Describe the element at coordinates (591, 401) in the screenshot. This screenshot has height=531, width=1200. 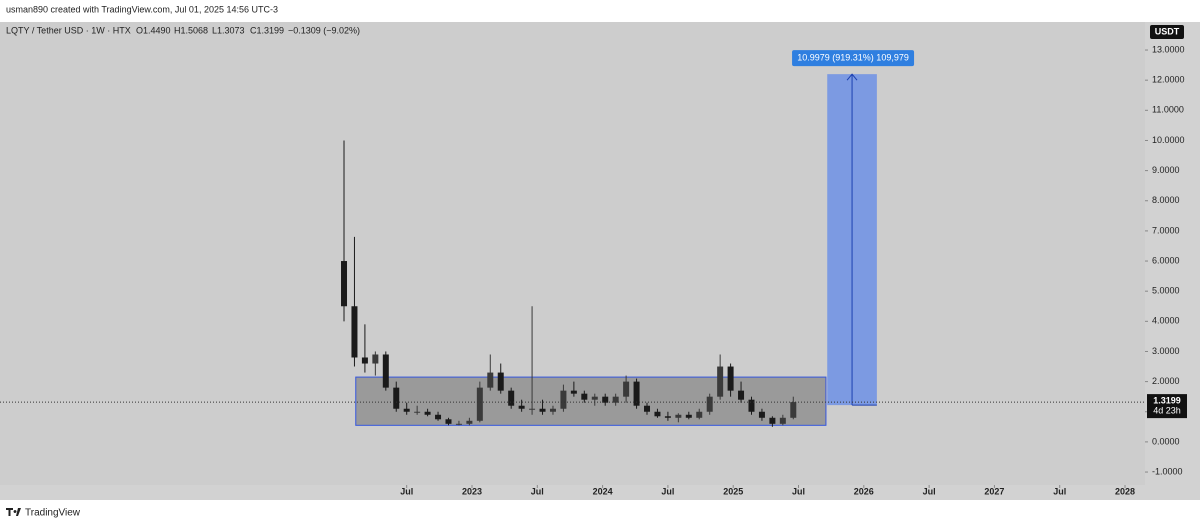
I see `range-box` at that location.